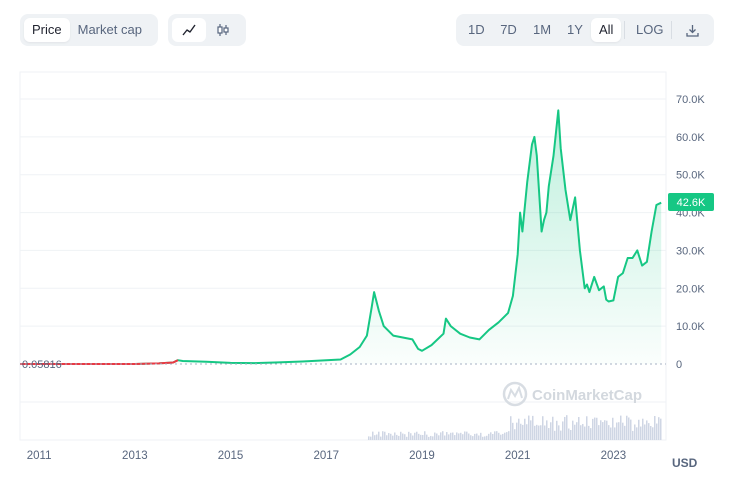 This screenshot has width=731, height=478. Describe the element at coordinates (223, 30) in the screenshot. I see `candlestick-button` at that location.